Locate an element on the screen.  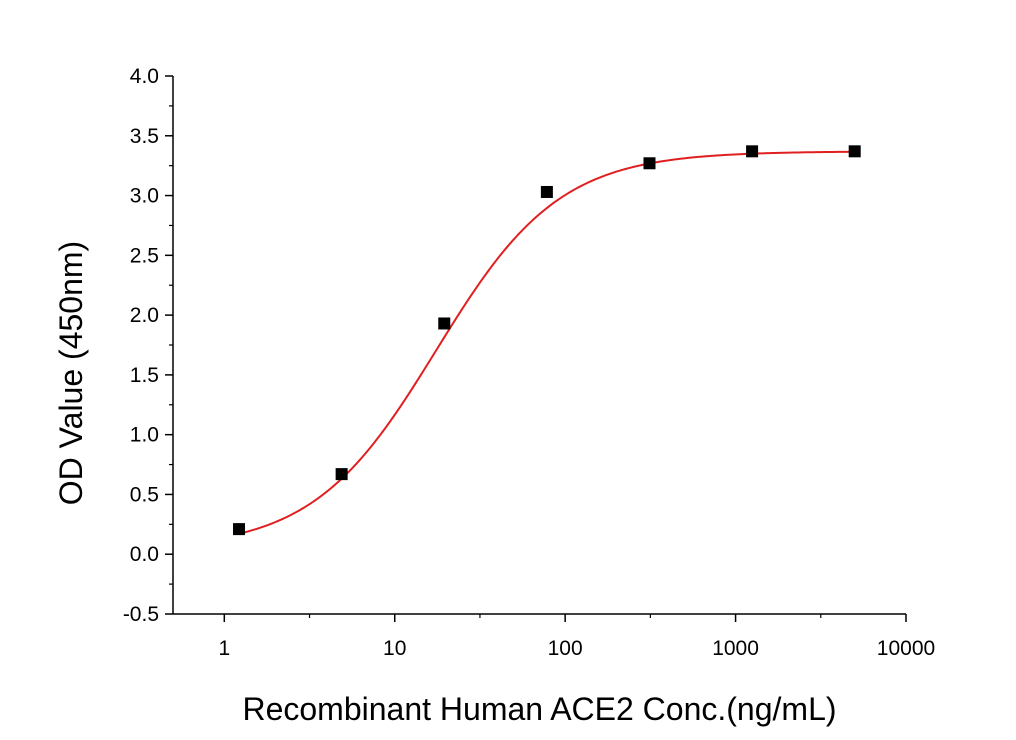
y-axis-title: OD Value (450nm) is located at coordinates (71, 373).